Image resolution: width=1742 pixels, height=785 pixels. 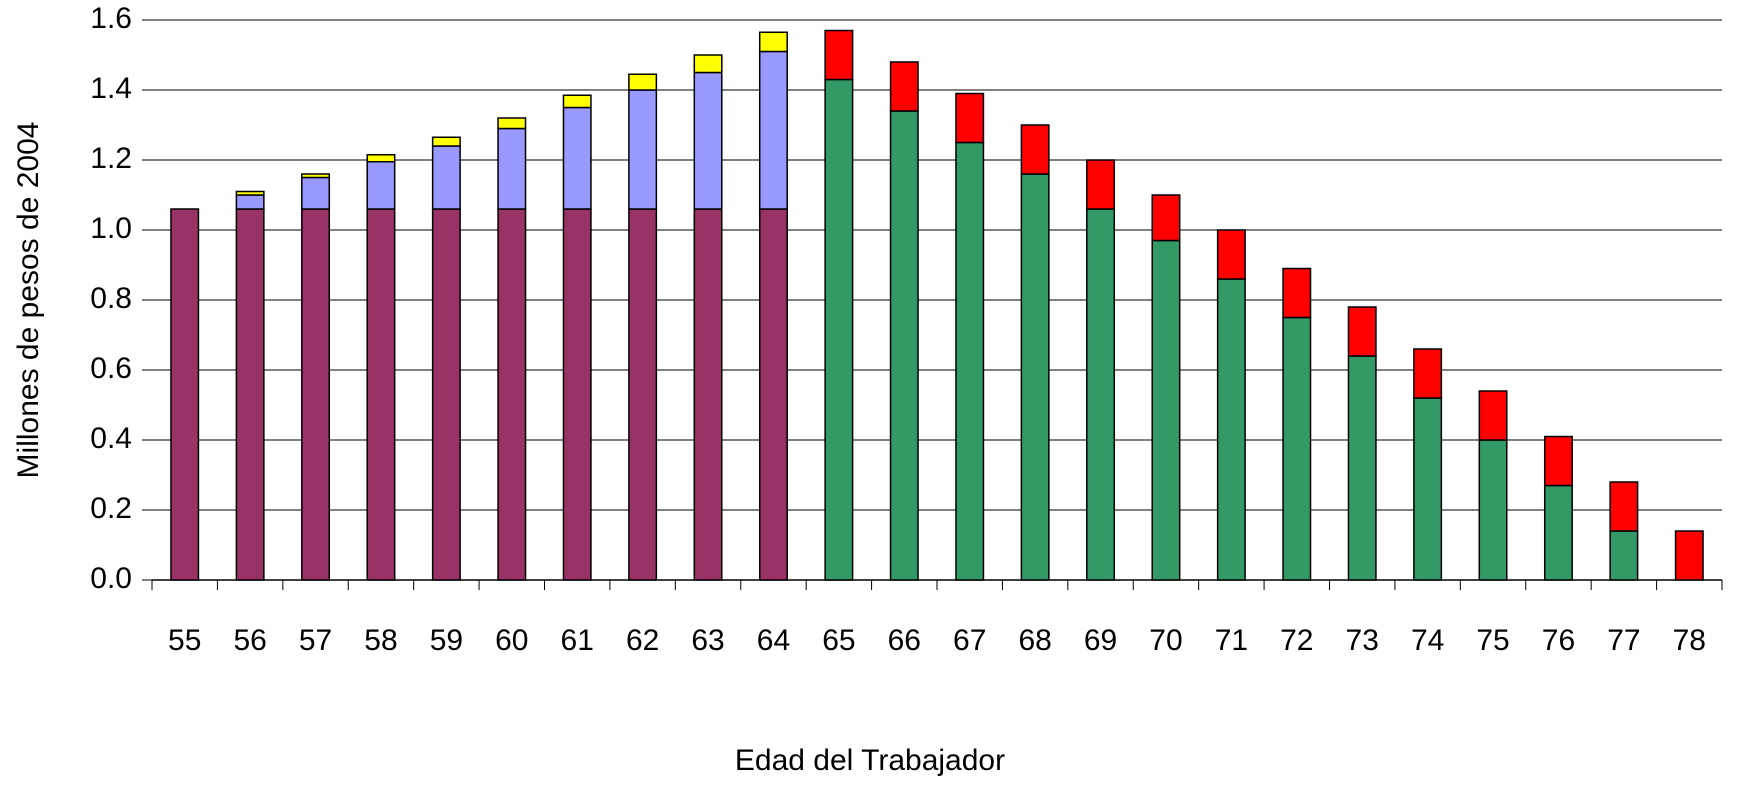 What do you see at coordinates (1689, 640) in the screenshot?
I see `x-tick-label: 78` at bounding box center [1689, 640].